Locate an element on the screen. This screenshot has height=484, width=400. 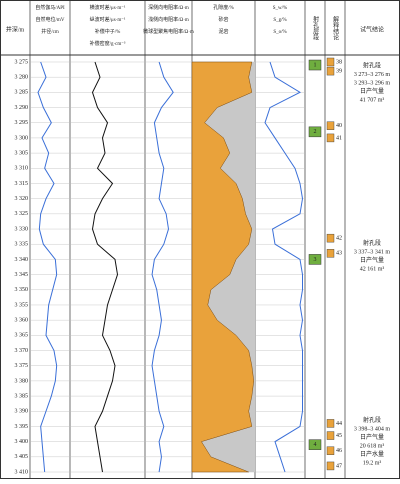
y-tick-label: 3 410 is located at coordinates (22, 472).